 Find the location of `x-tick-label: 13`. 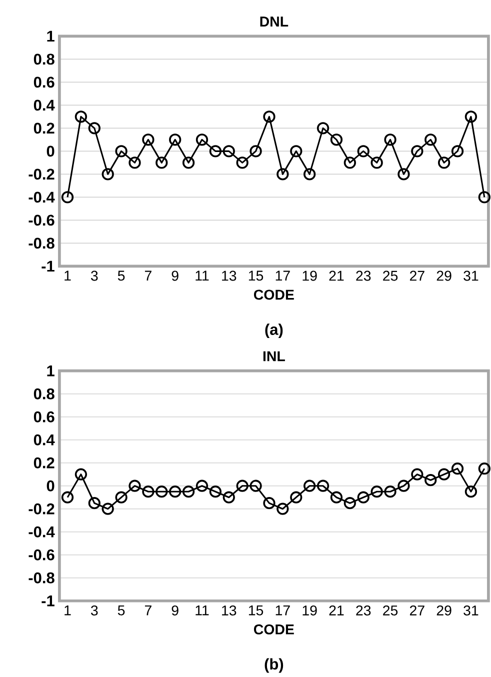

x-tick-label: 13 is located at coordinates (229, 610).